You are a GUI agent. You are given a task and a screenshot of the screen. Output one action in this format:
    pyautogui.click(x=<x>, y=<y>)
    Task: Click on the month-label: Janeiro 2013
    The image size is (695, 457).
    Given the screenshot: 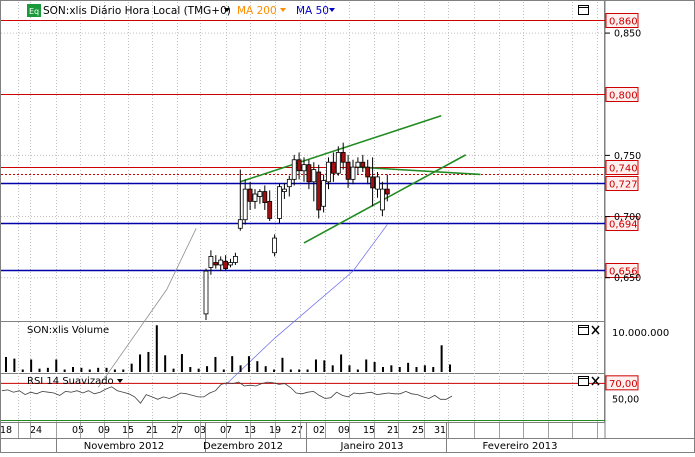 What is the action you would take?
    pyautogui.click(x=372, y=446)
    